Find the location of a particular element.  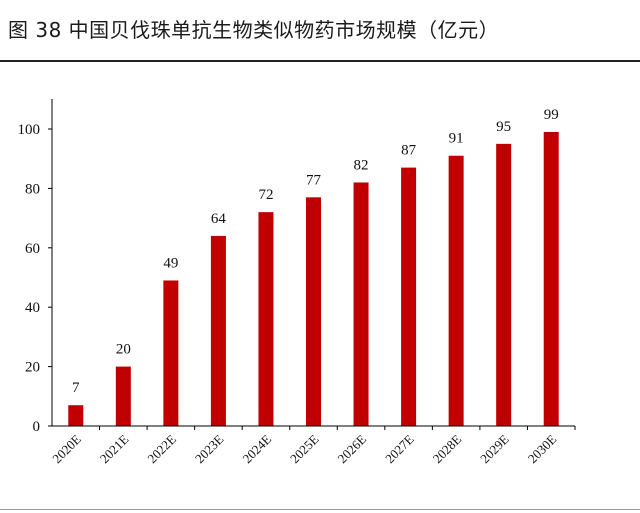

x-tick-label-2030E: 2030E is located at coordinates (542, 448).